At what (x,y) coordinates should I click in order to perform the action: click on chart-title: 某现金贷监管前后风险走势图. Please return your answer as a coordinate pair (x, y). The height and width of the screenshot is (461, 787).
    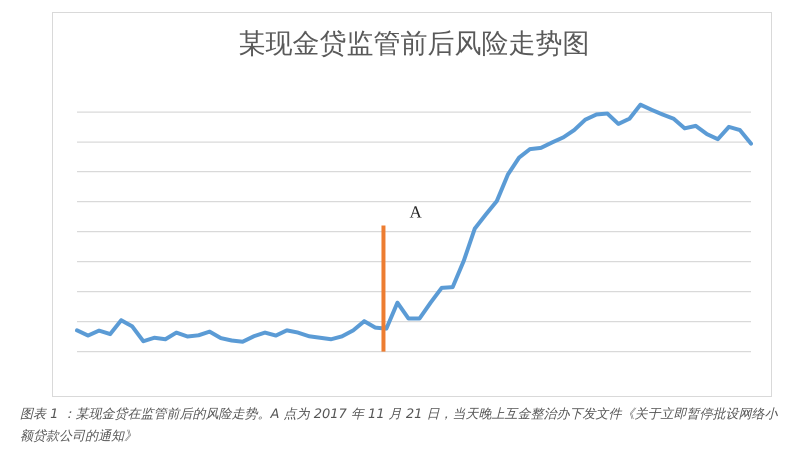
    Looking at the image, I should click on (414, 43).